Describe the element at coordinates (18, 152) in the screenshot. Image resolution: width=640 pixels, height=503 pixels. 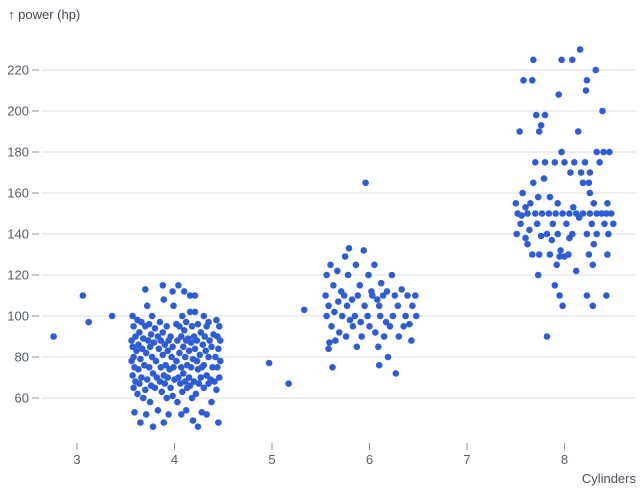
I see `y-tick-label: 180` at that location.